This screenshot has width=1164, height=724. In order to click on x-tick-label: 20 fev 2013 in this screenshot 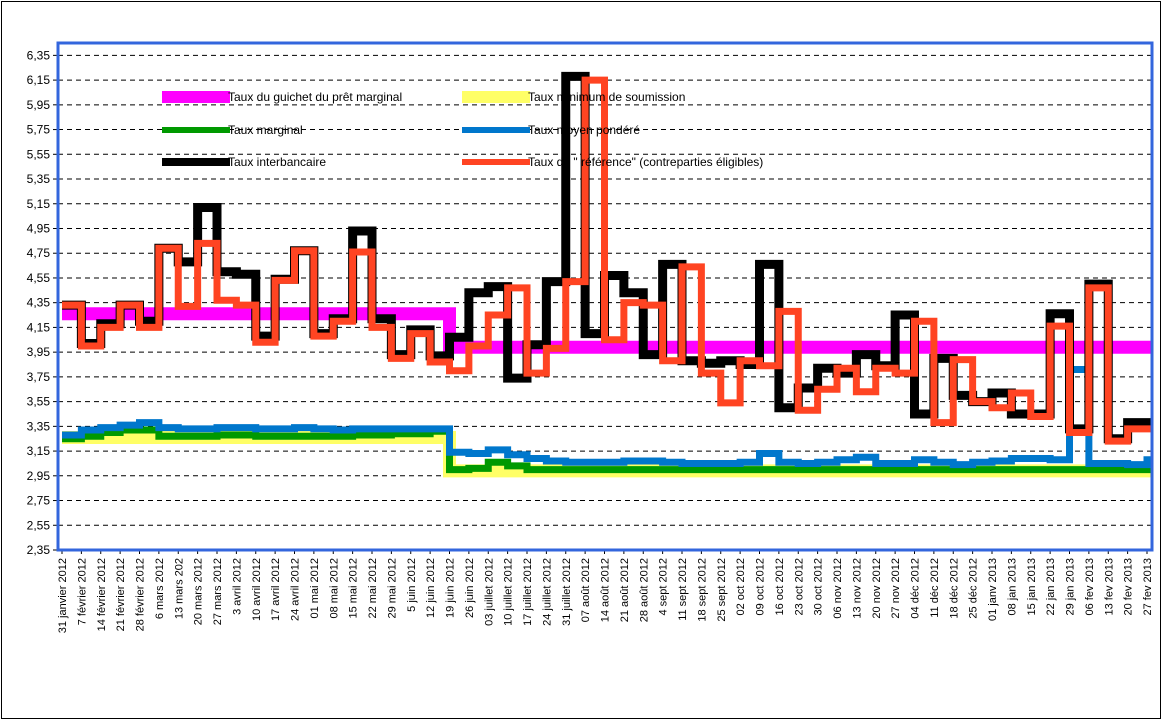, I will do `click(1129, 587)`.